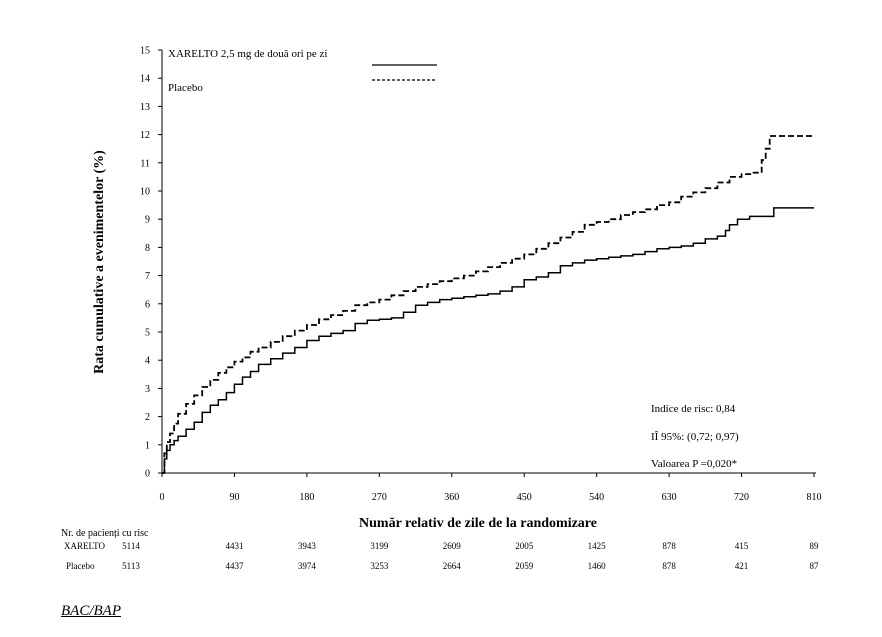 The height and width of the screenshot is (637, 882). Describe the element at coordinates (147, 445) in the screenshot. I see `y-tick-label: 1` at that location.